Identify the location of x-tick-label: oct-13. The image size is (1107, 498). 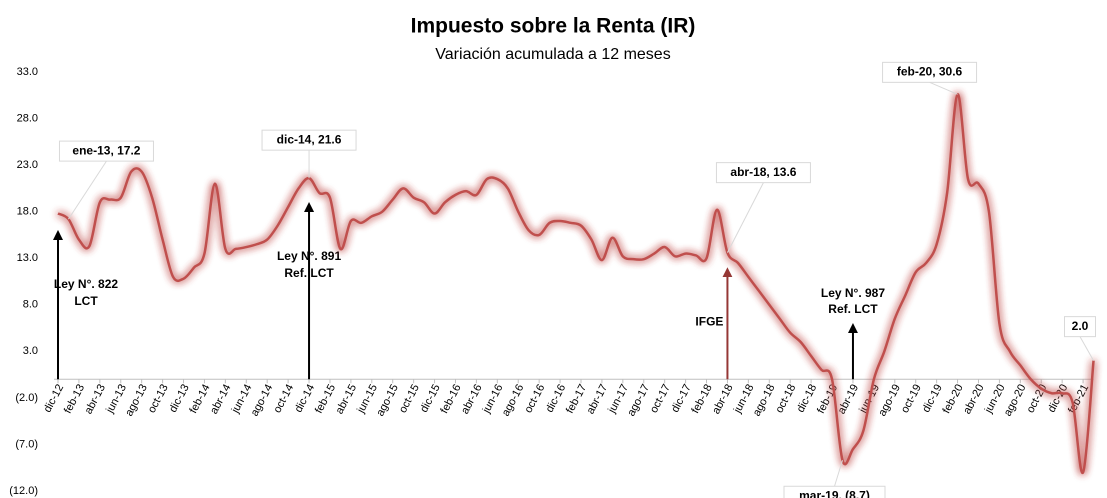
(158, 398).